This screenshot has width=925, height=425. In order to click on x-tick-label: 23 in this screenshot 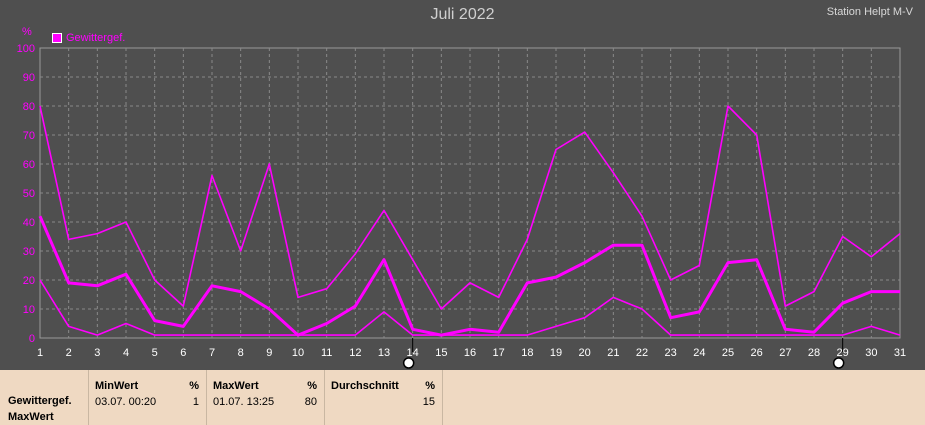, I will do `click(671, 353)`.